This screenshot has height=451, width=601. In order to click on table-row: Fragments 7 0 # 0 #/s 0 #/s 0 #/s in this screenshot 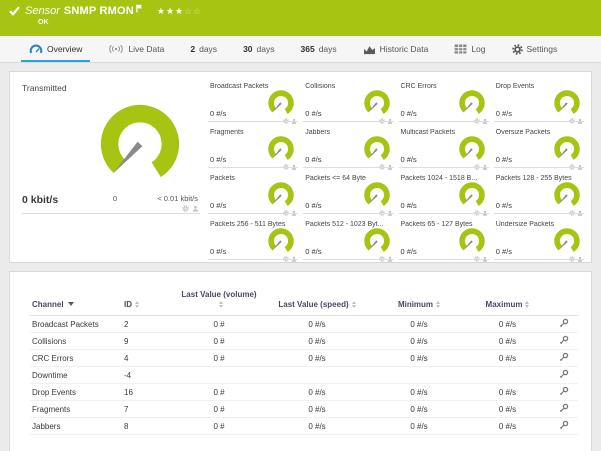, I will do `click(304, 409)`.